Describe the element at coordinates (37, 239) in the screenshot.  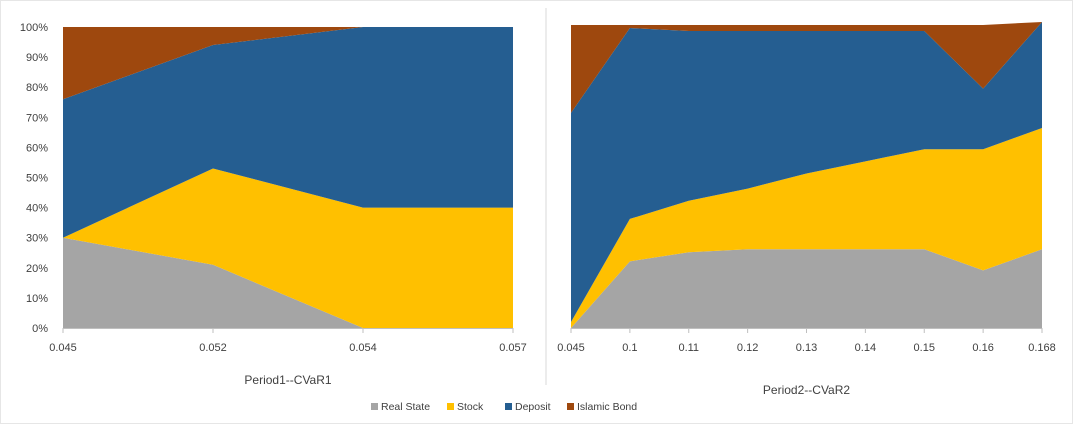
I see `y-tick-label: 30%` at that location.